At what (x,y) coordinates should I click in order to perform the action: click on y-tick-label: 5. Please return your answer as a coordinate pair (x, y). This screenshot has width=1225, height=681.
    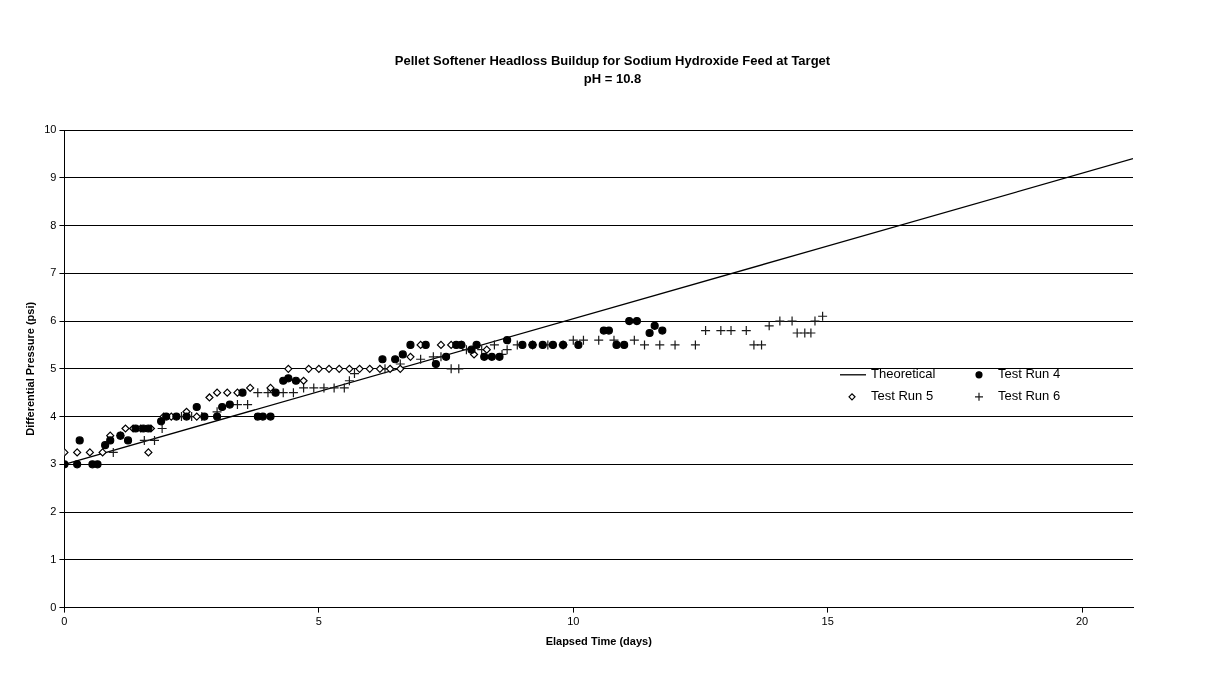
    Looking at the image, I should click on (53, 367).